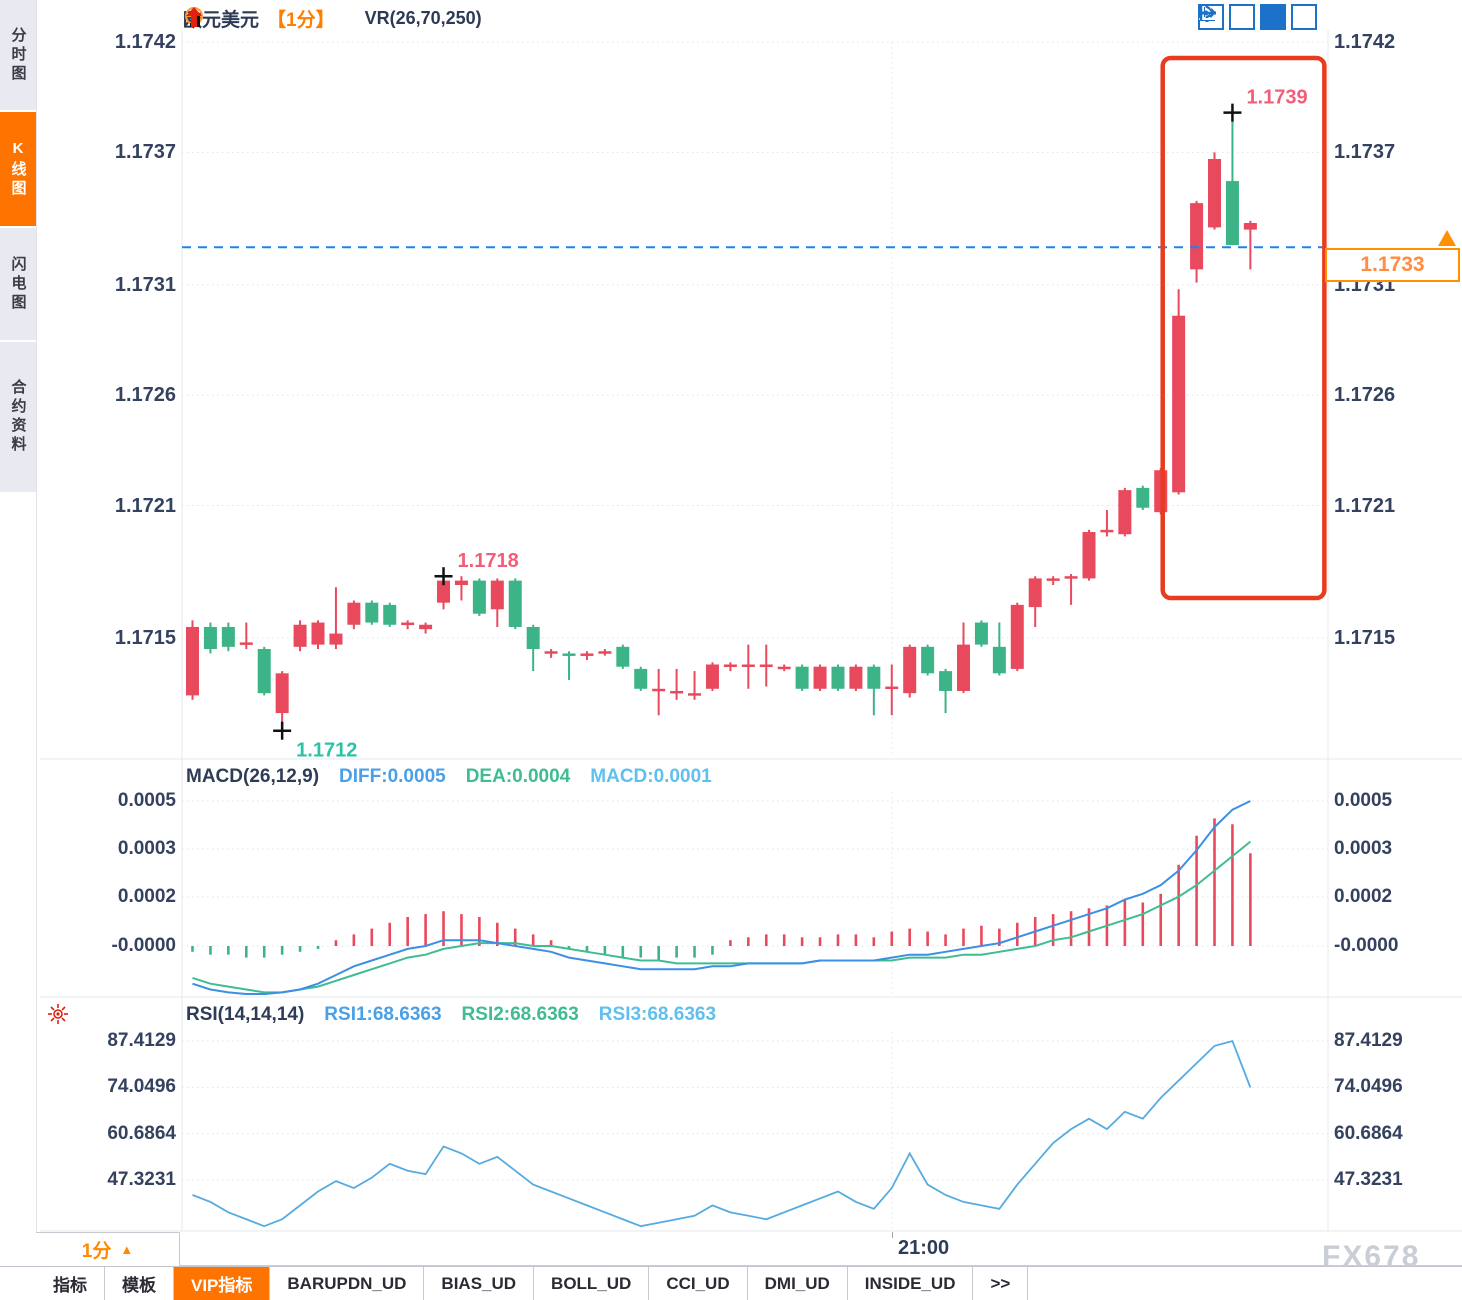 The width and height of the screenshot is (1462, 1300). I want to click on bottom-tab-2: 模板, so click(139, 1283).